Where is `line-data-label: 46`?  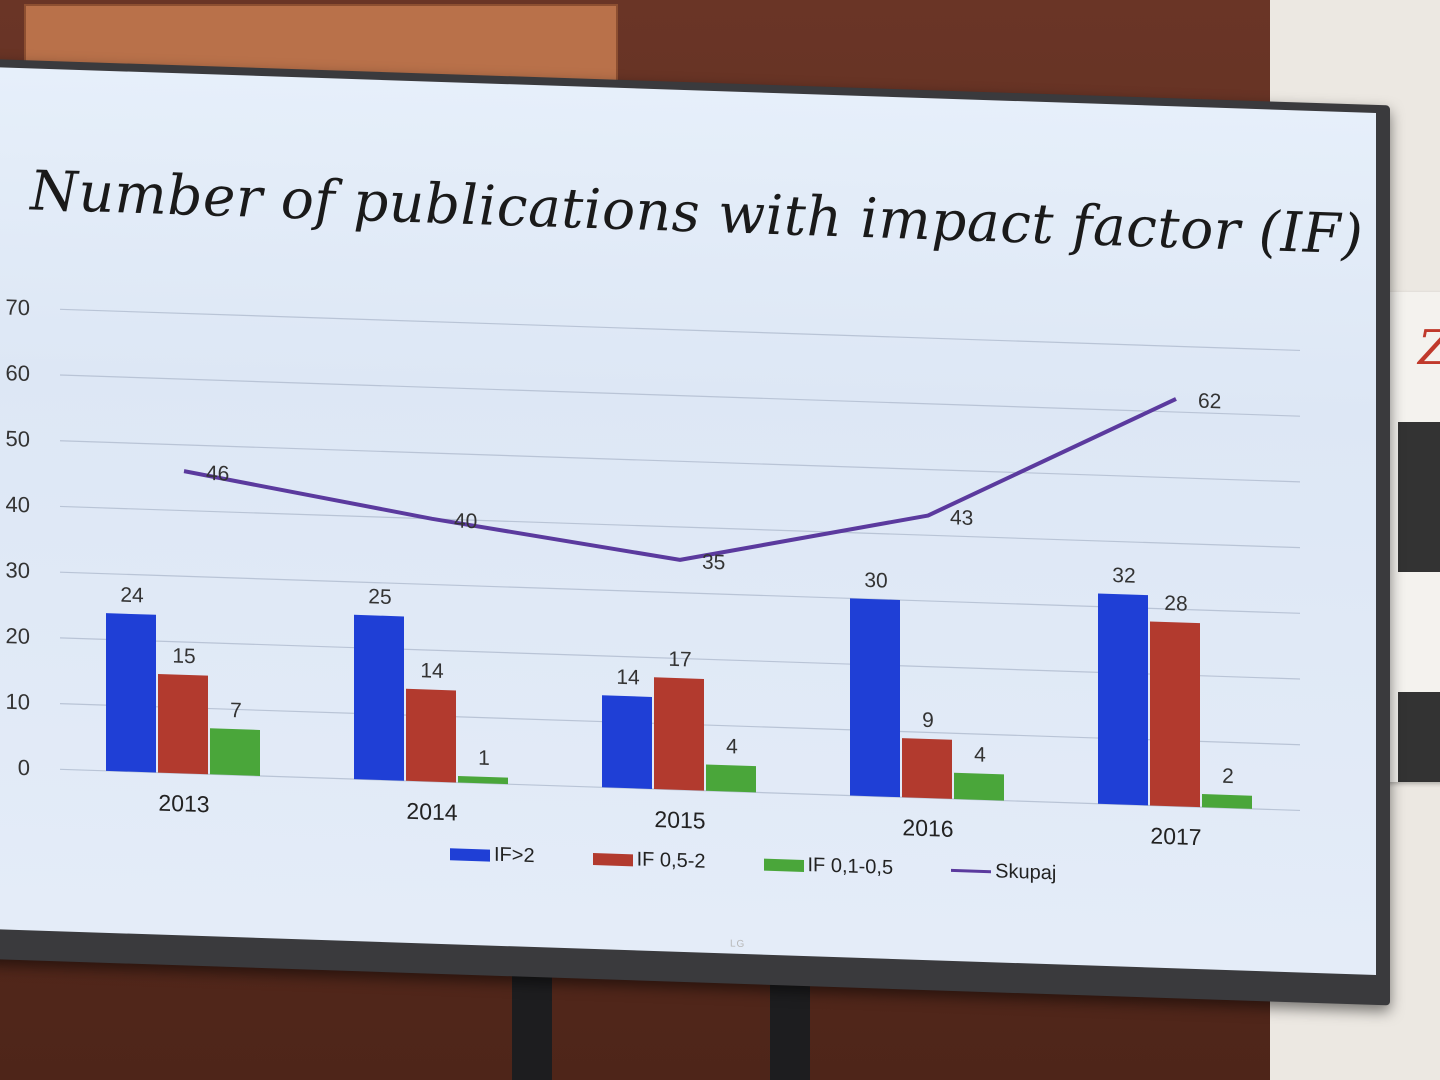
line-data-label: 46 is located at coordinates (217, 474).